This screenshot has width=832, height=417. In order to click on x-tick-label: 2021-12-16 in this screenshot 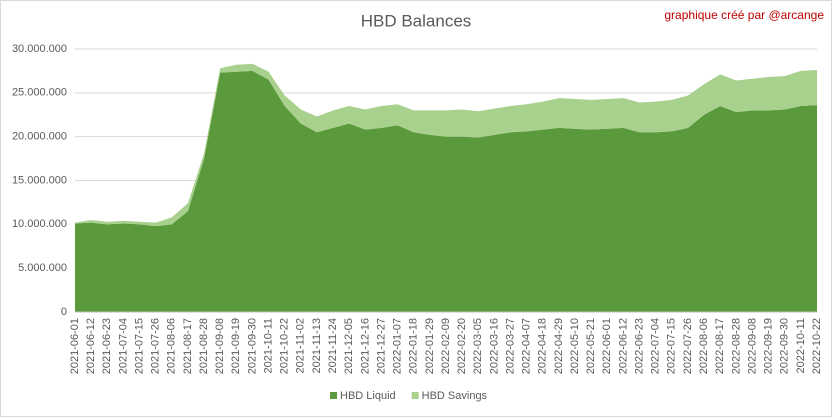, I will do `click(365, 346)`.